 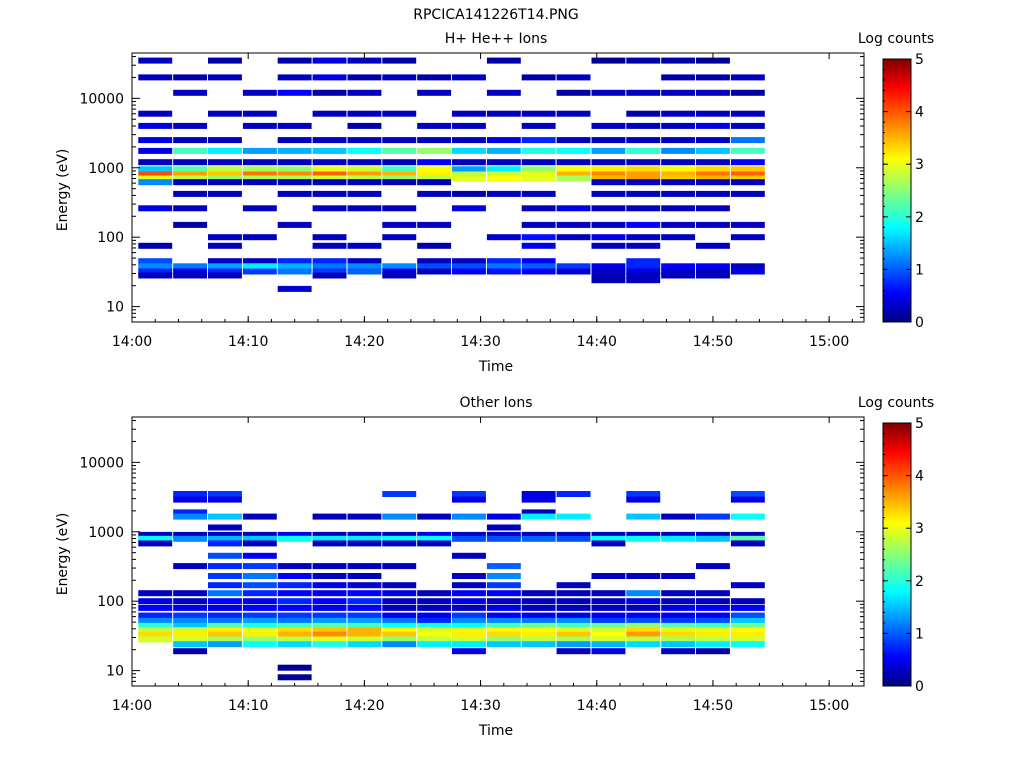 What do you see at coordinates (132, 342) in the screenshot?
I see `x-tick-label: 14:00` at bounding box center [132, 342].